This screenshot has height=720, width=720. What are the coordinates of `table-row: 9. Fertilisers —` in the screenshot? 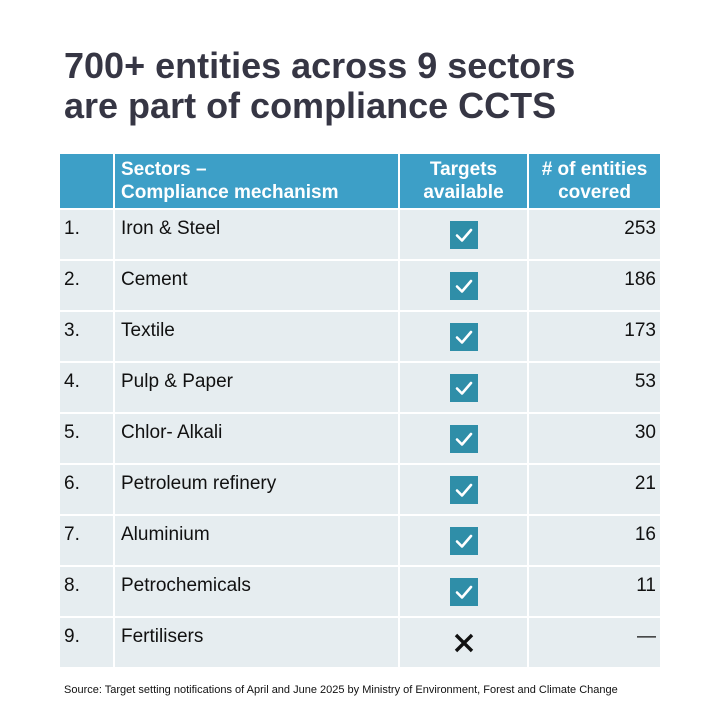 It's located at (360, 642).